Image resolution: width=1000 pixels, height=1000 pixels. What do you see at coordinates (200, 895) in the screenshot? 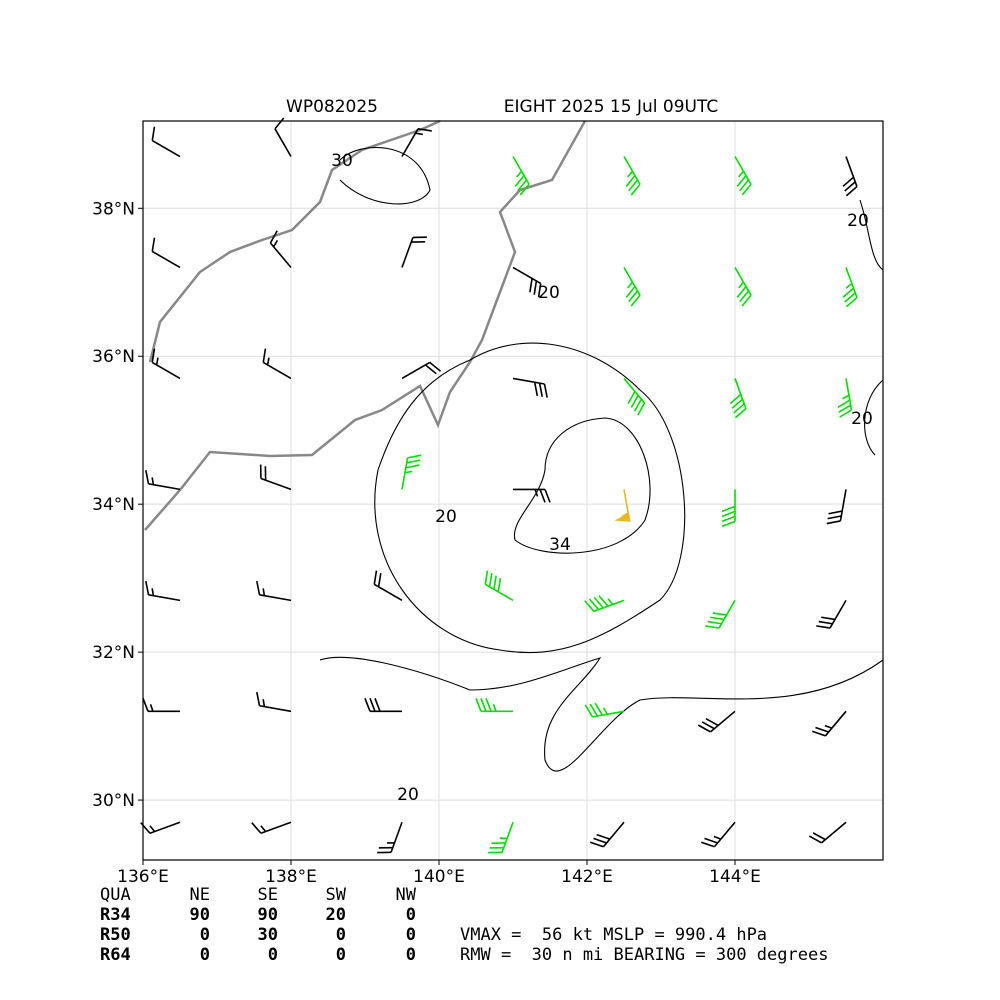
I see `table-header: NE` at bounding box center [200, 895].